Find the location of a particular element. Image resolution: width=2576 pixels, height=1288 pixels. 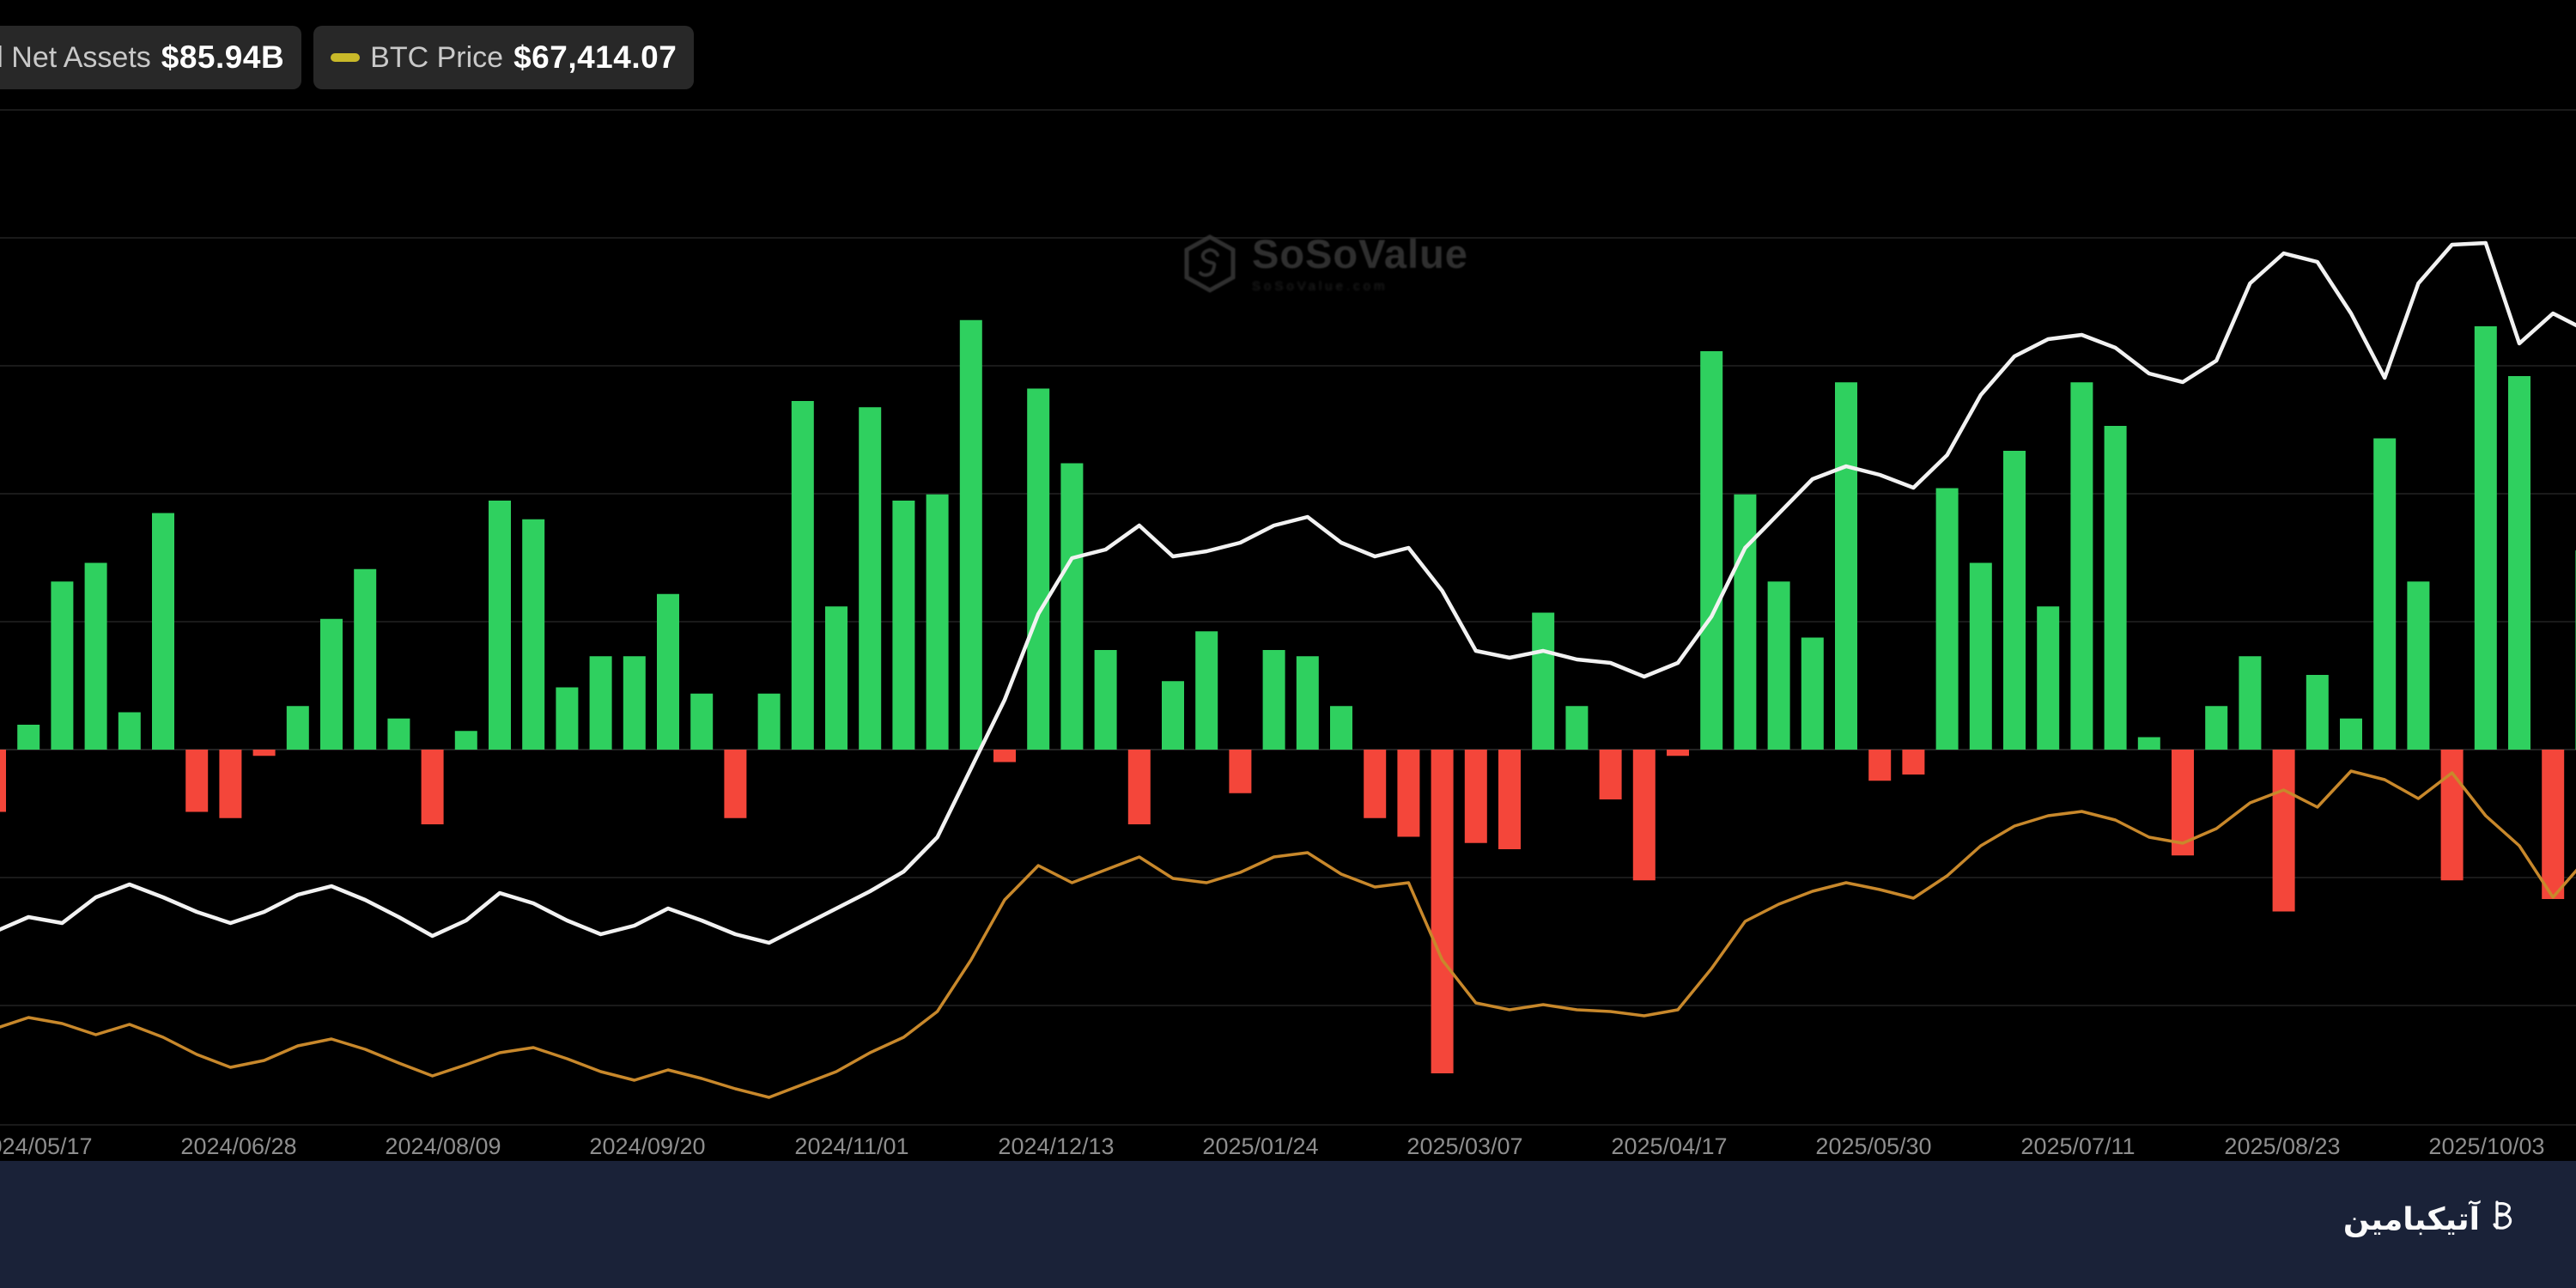

footer-brand: آتیکبامین is located at coordinates (2431, 1219).